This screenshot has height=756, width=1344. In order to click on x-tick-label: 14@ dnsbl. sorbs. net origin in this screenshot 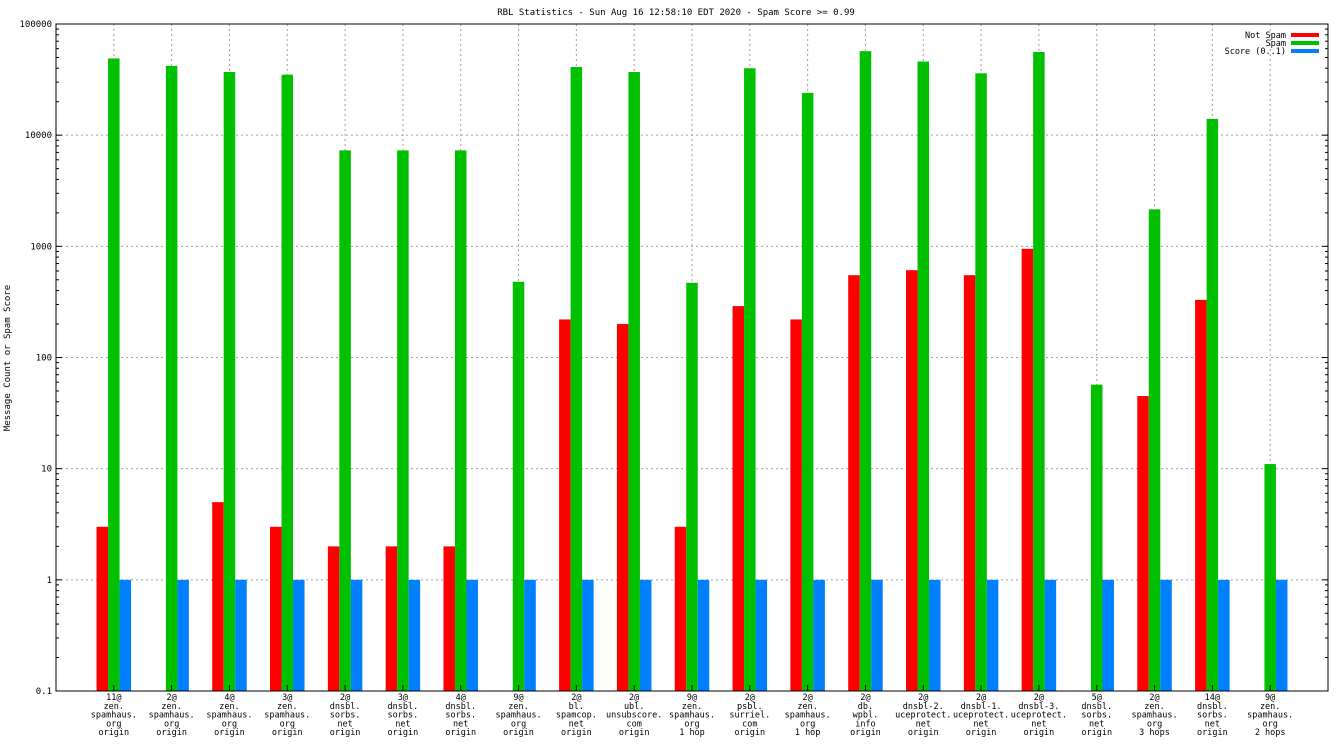, I will do `click(1212, 715)`.